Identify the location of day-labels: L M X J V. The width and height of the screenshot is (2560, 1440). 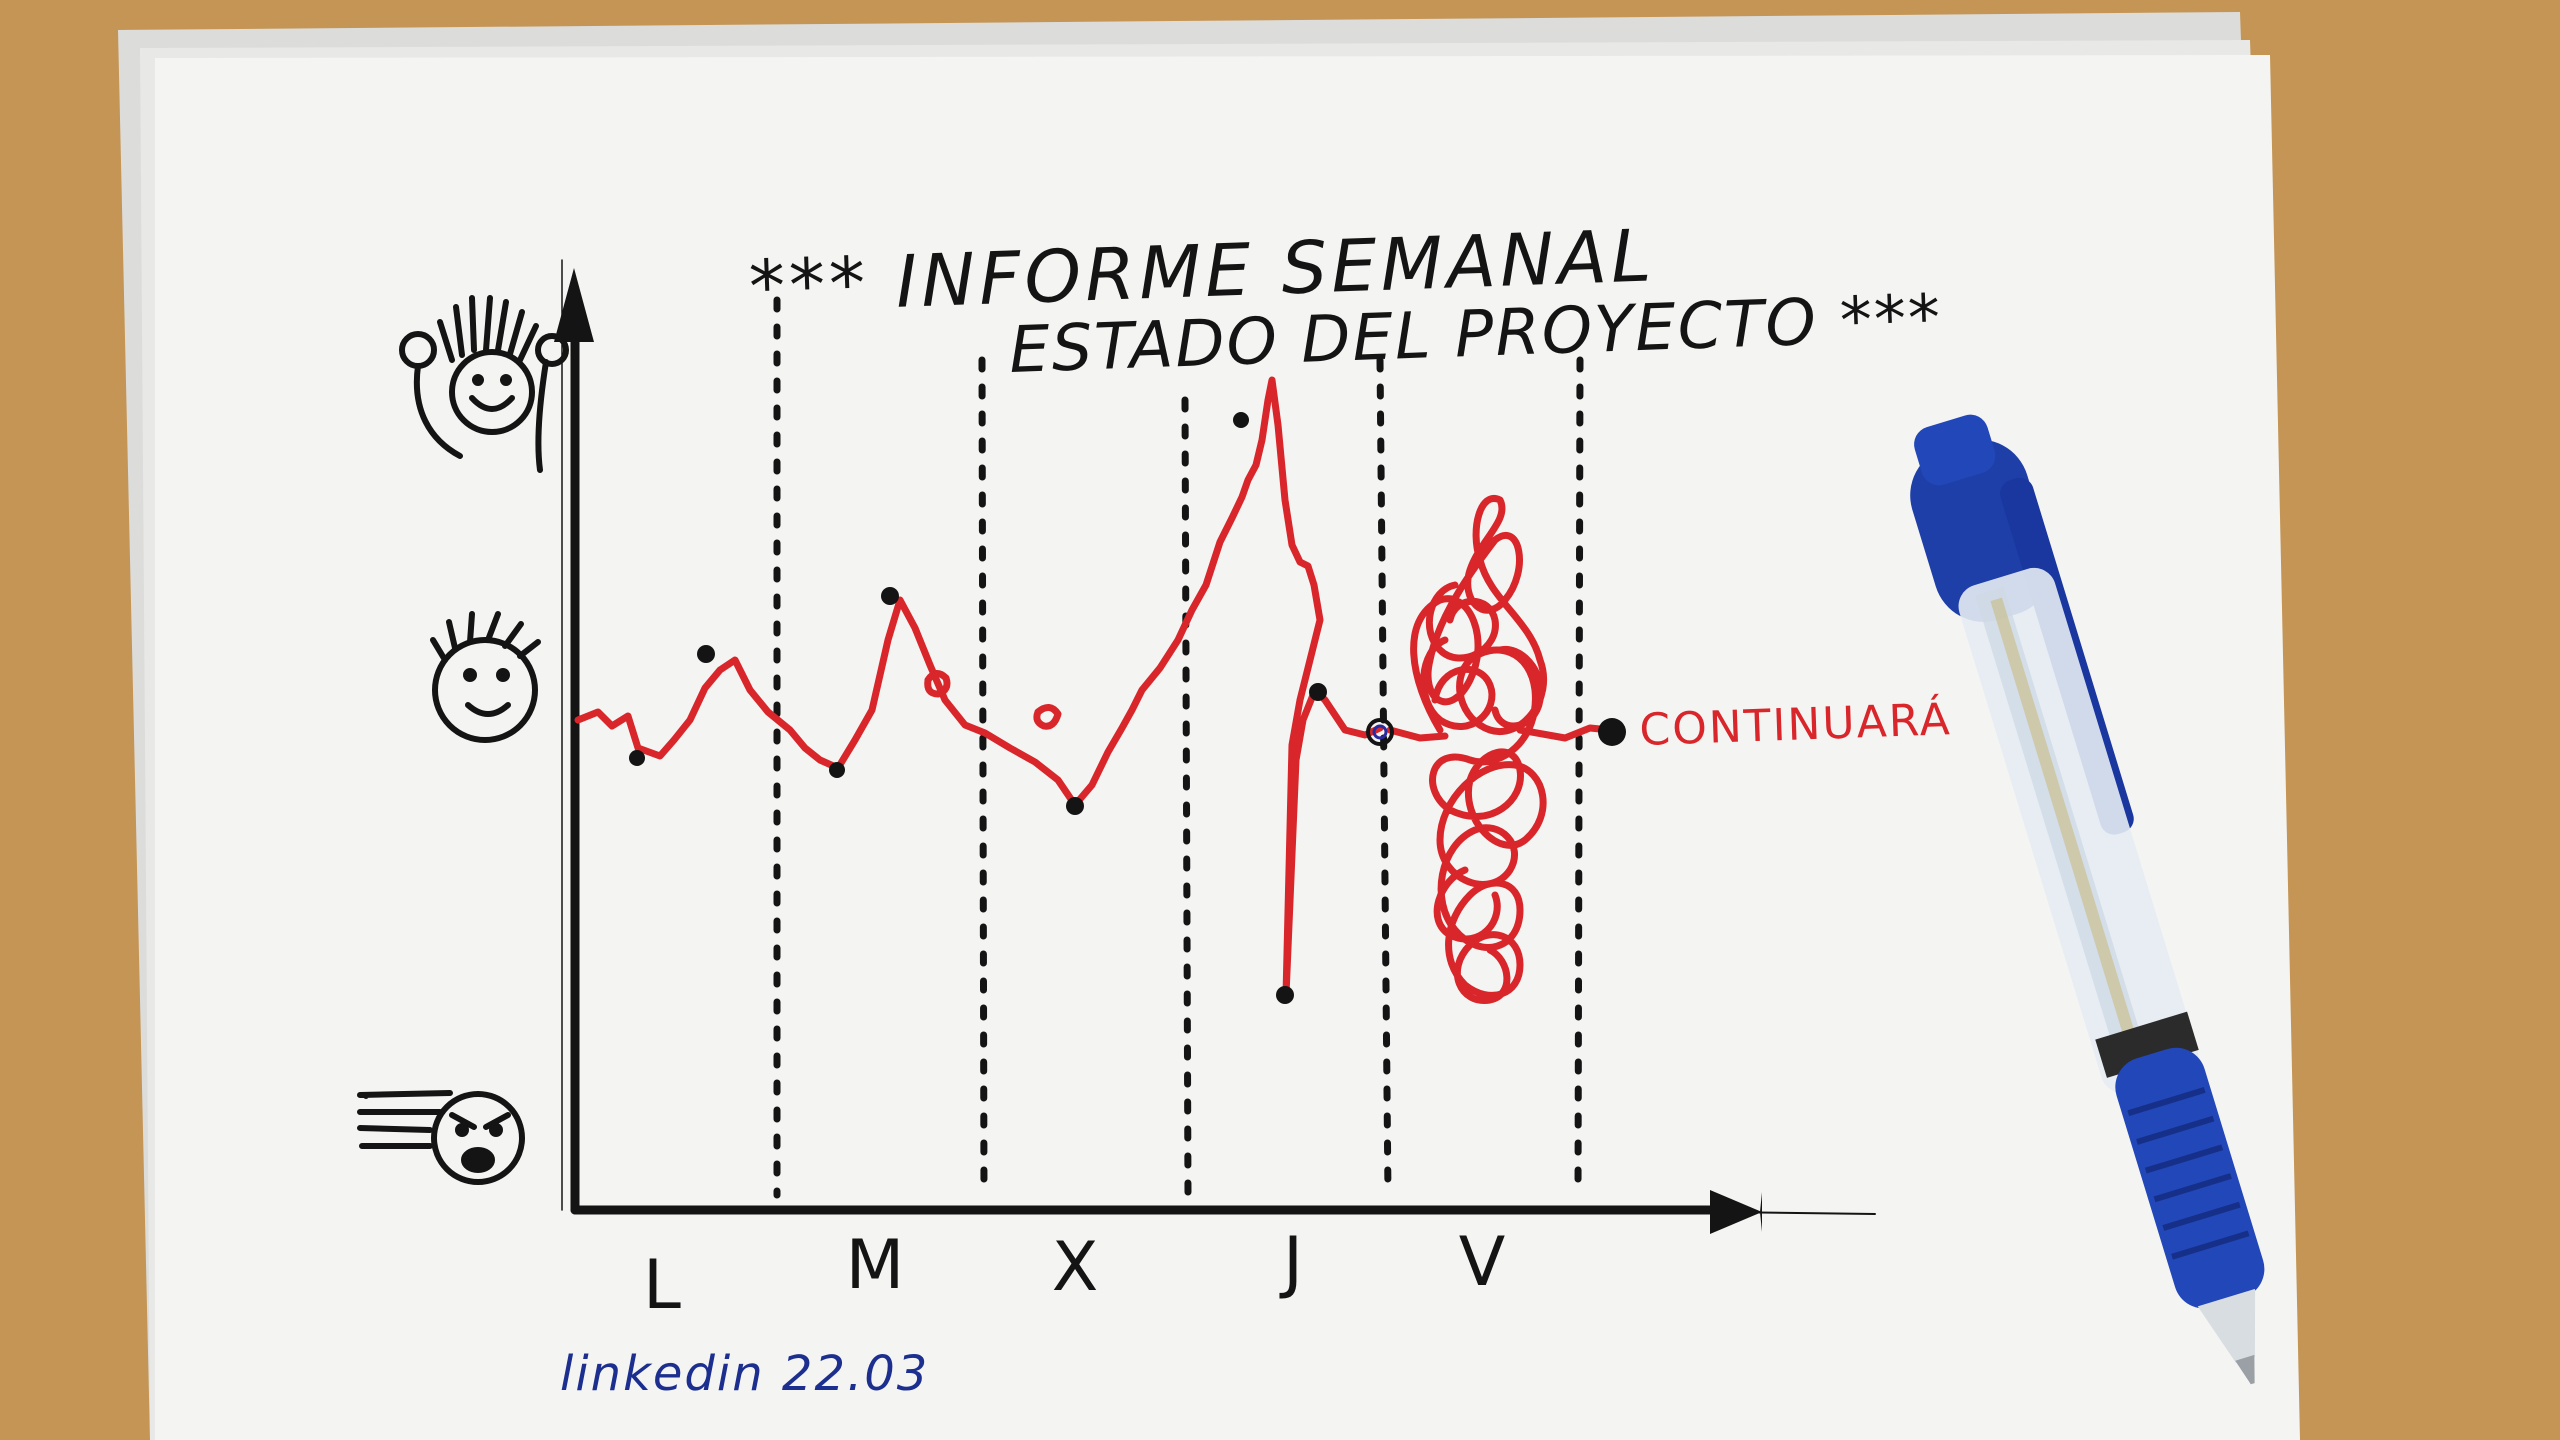
(1074, 1274).